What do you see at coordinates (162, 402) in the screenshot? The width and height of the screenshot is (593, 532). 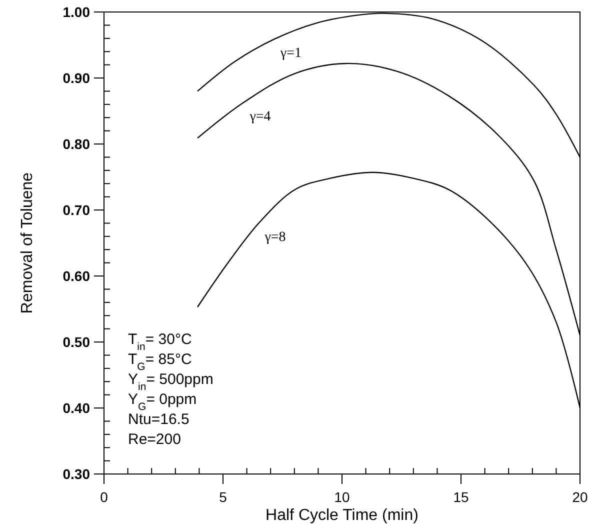 I see `annotation: Y$_{G}$= 0ppm` at bounding box center [162, 402].